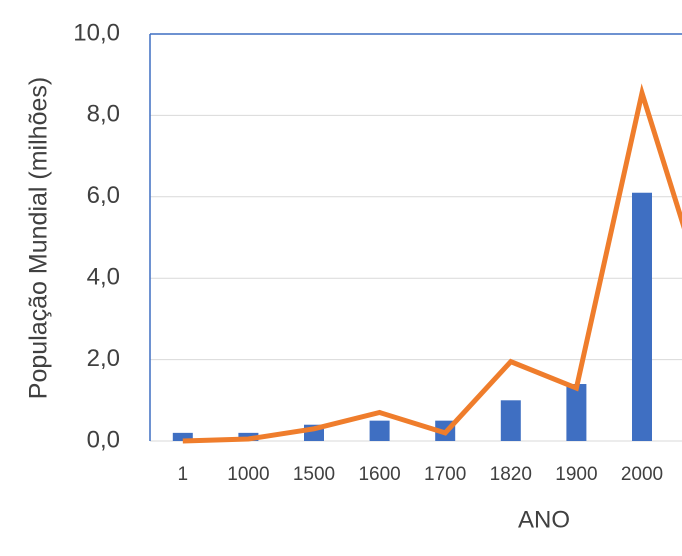 The width and height of the screenshot is (682, 556). Describe the element at coordinates (103, 358) in the screenshot. I see `y-tick-label: 2,0` at that location.